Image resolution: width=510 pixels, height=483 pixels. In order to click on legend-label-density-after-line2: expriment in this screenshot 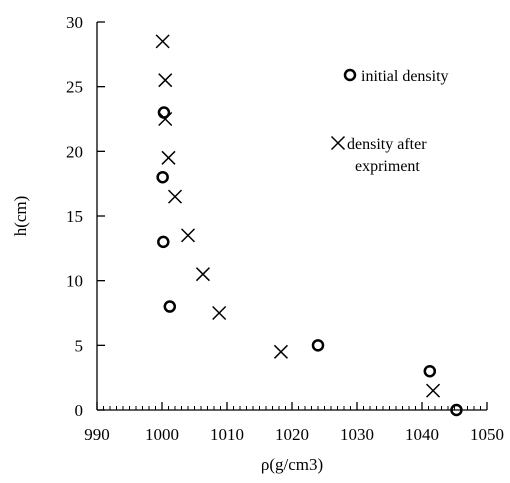, I will do `click(387, 166)`.